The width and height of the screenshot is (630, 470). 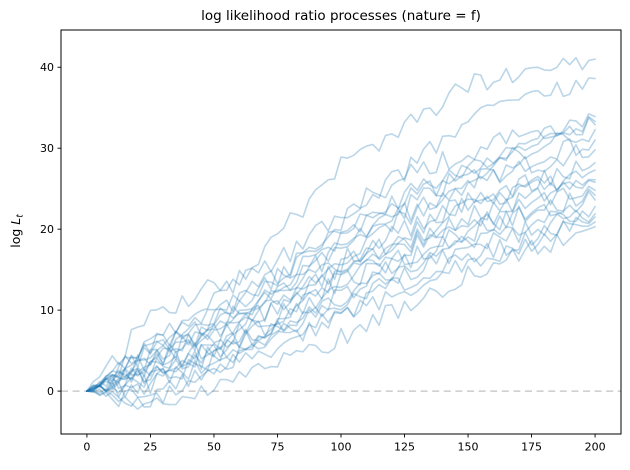 What do you see at coordinates (47, 229) in the screenshot?
I see `y-tick-label: 20` at bounding box center [47, 229].